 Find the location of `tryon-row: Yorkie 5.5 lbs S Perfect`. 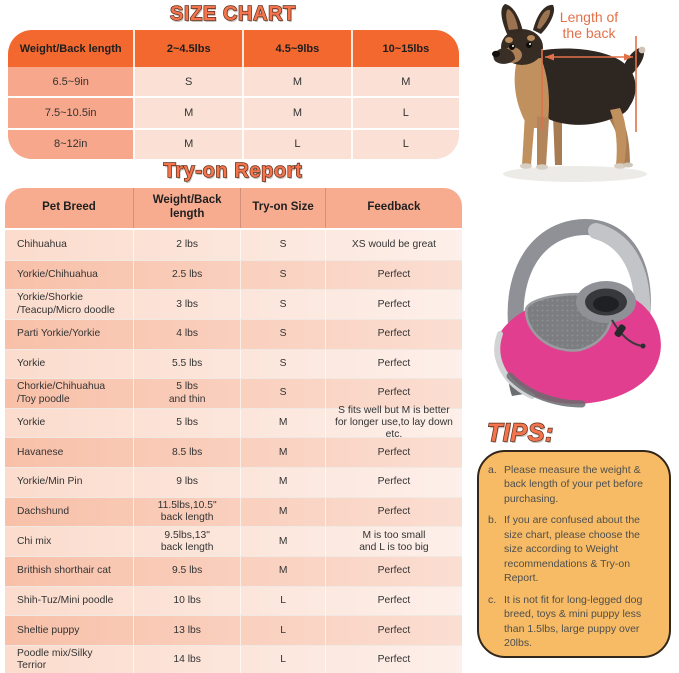

tryon-row: Yorkie 5.5 lbs S Perfect is located at coordinates (233, 363).